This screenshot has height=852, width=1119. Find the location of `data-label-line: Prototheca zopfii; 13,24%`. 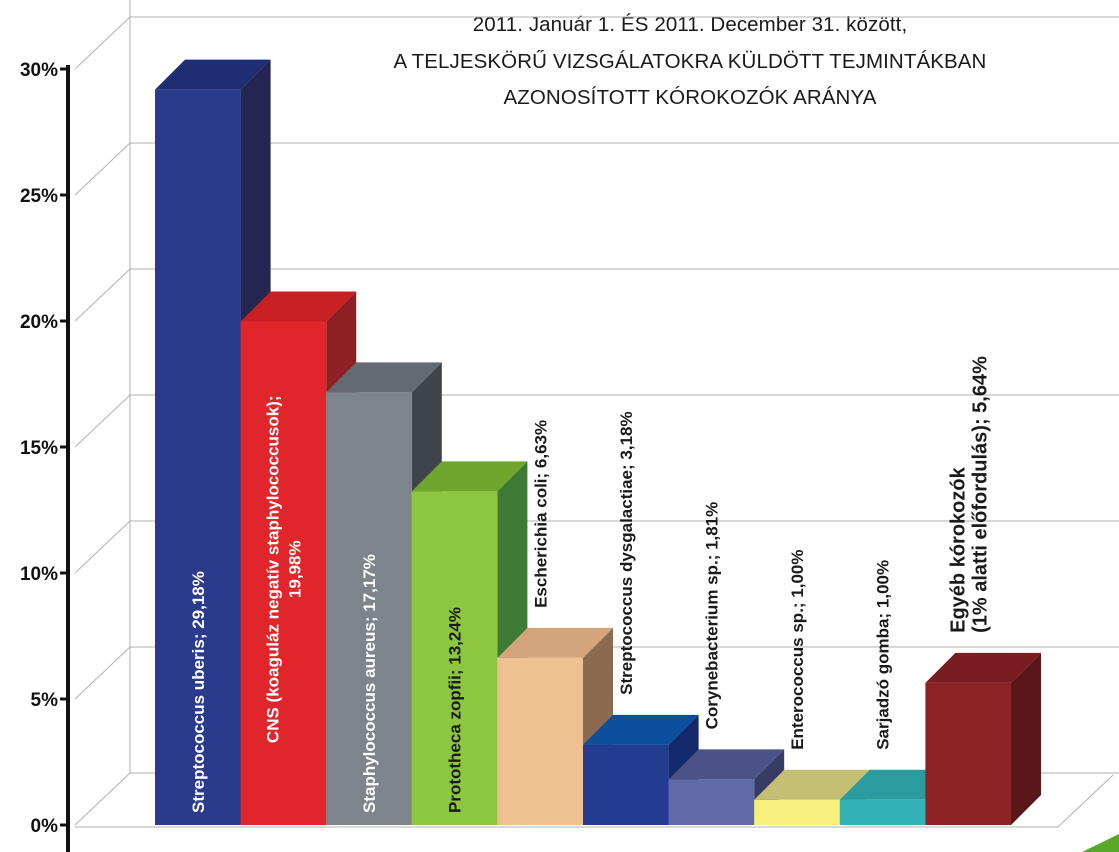

data-label-line: Prototheca zopfii; 13,24% is located at coordinates (455, 710).